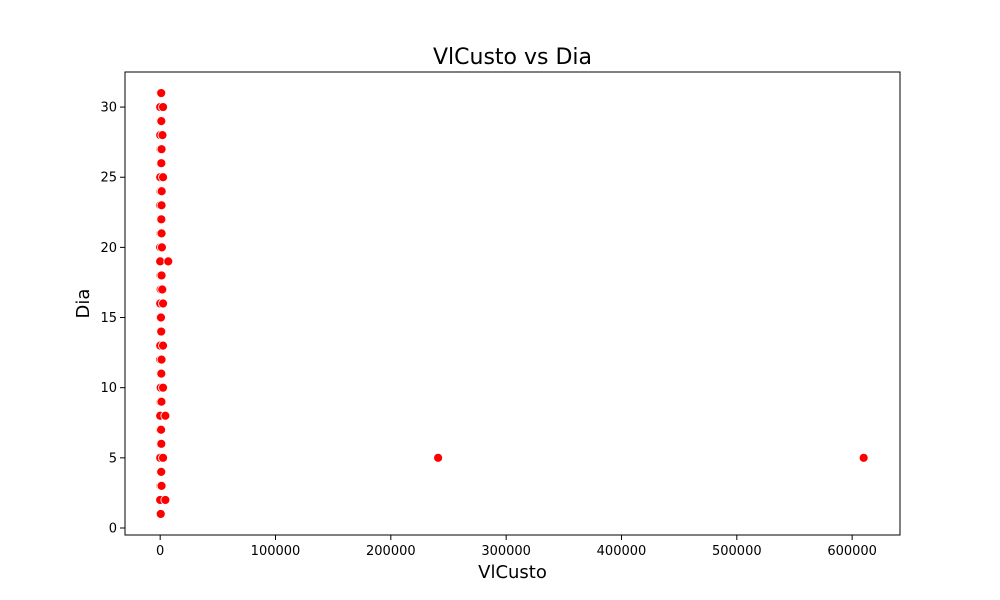 The width and height of the screenshot is (1000, 600). I want to click on x-tick-label: 500000, so click(737, 551).